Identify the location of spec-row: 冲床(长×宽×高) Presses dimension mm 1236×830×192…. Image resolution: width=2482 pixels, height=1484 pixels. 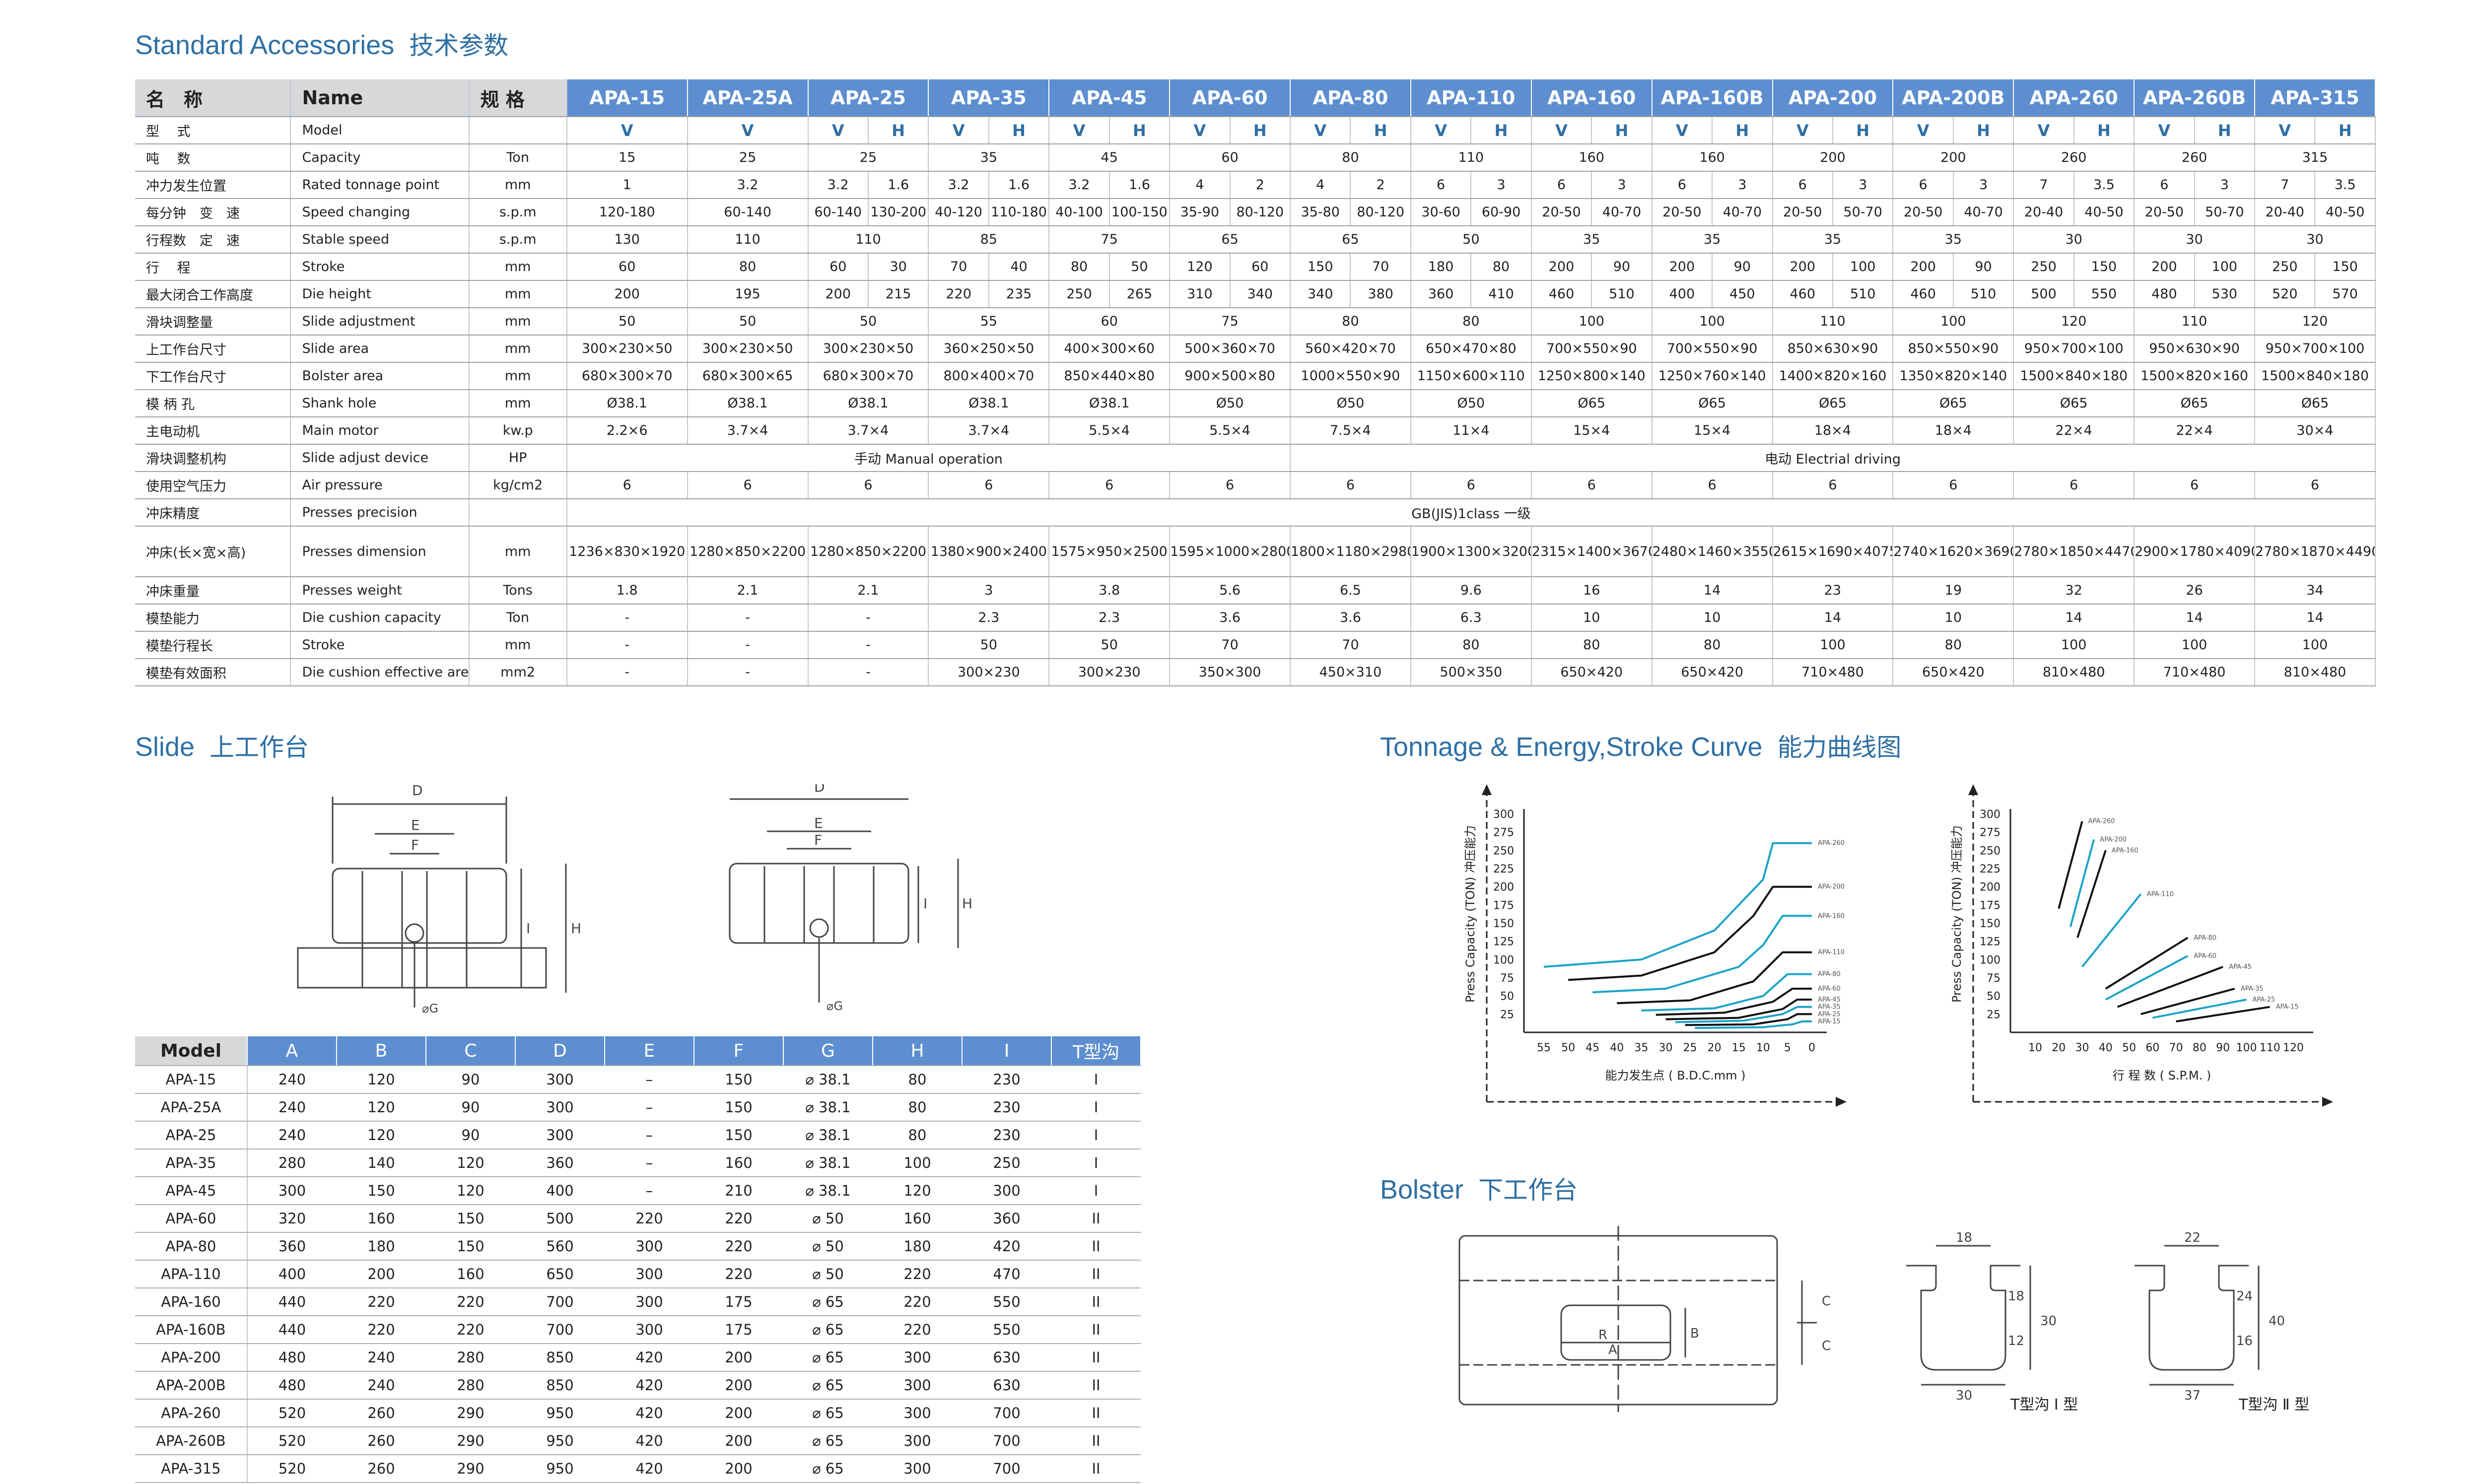
(1255, 551).